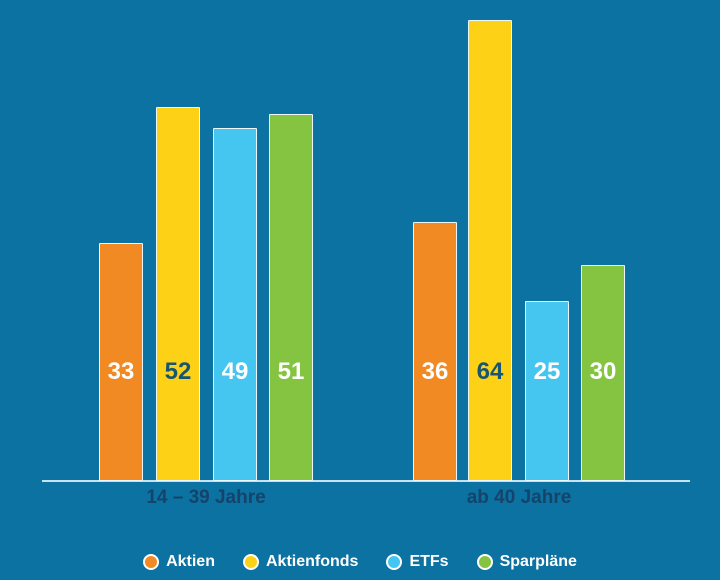 This screenshot has width=720, height=580. I want to click on bar-aktien-group1: 33, so click(121, 362).